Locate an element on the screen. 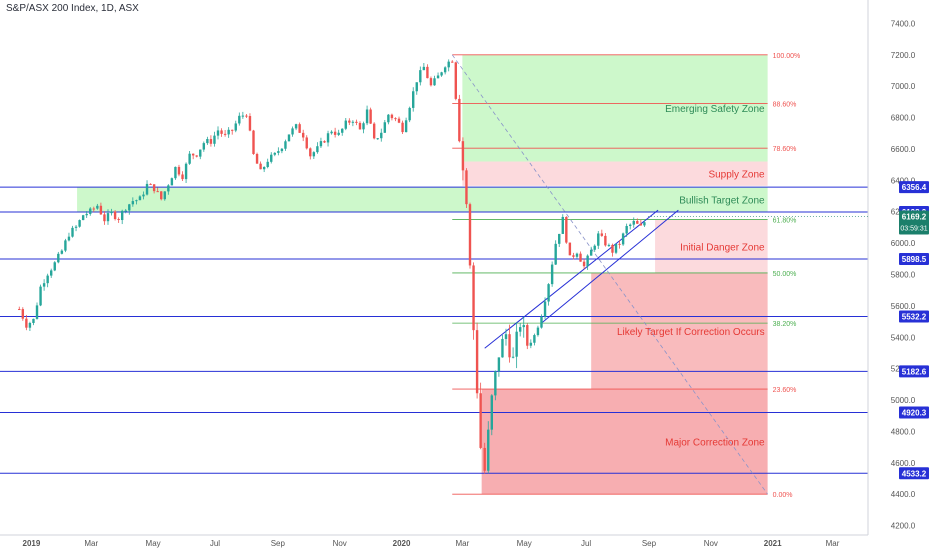  y-tick-label-1: 4400.0 is located at coordinates (903, 494).